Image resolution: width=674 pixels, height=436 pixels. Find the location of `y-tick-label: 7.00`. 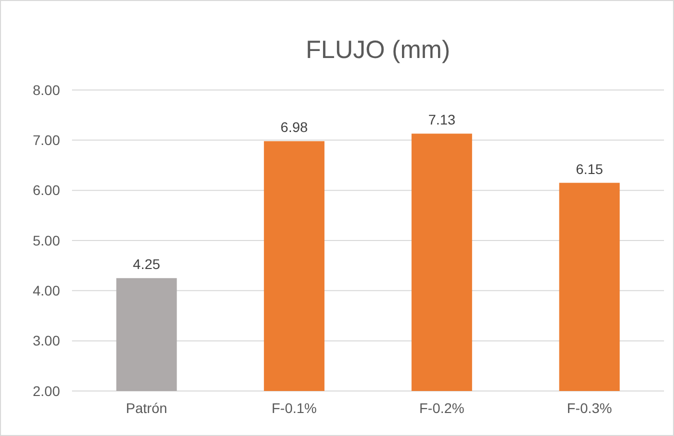

y-tick-label: 7.00 is located at coordinates (46, 140).